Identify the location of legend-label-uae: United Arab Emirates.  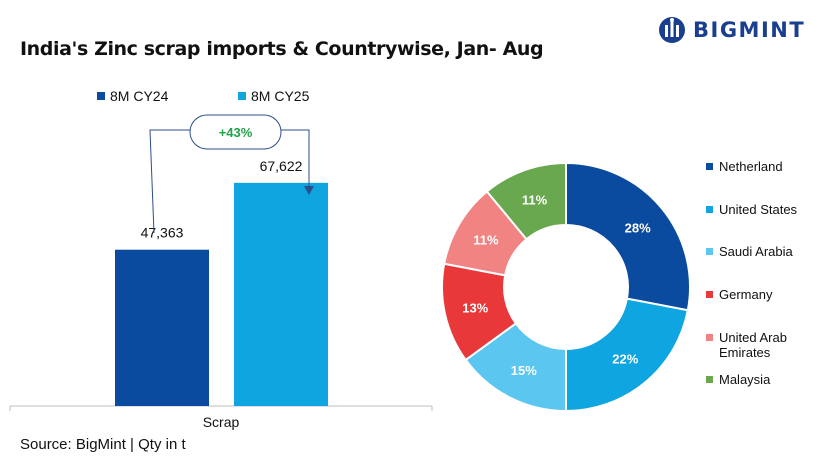
(753, 345).